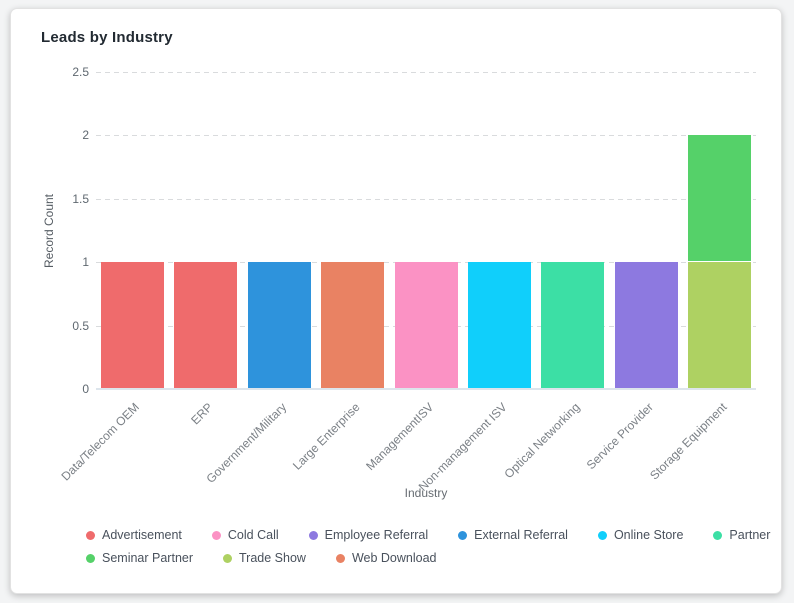 This screenshot has width=794, height=603. Describe the element at coordinates (80, 325) in the screenshot. I see `y-tick-label: 0.5` at that location.